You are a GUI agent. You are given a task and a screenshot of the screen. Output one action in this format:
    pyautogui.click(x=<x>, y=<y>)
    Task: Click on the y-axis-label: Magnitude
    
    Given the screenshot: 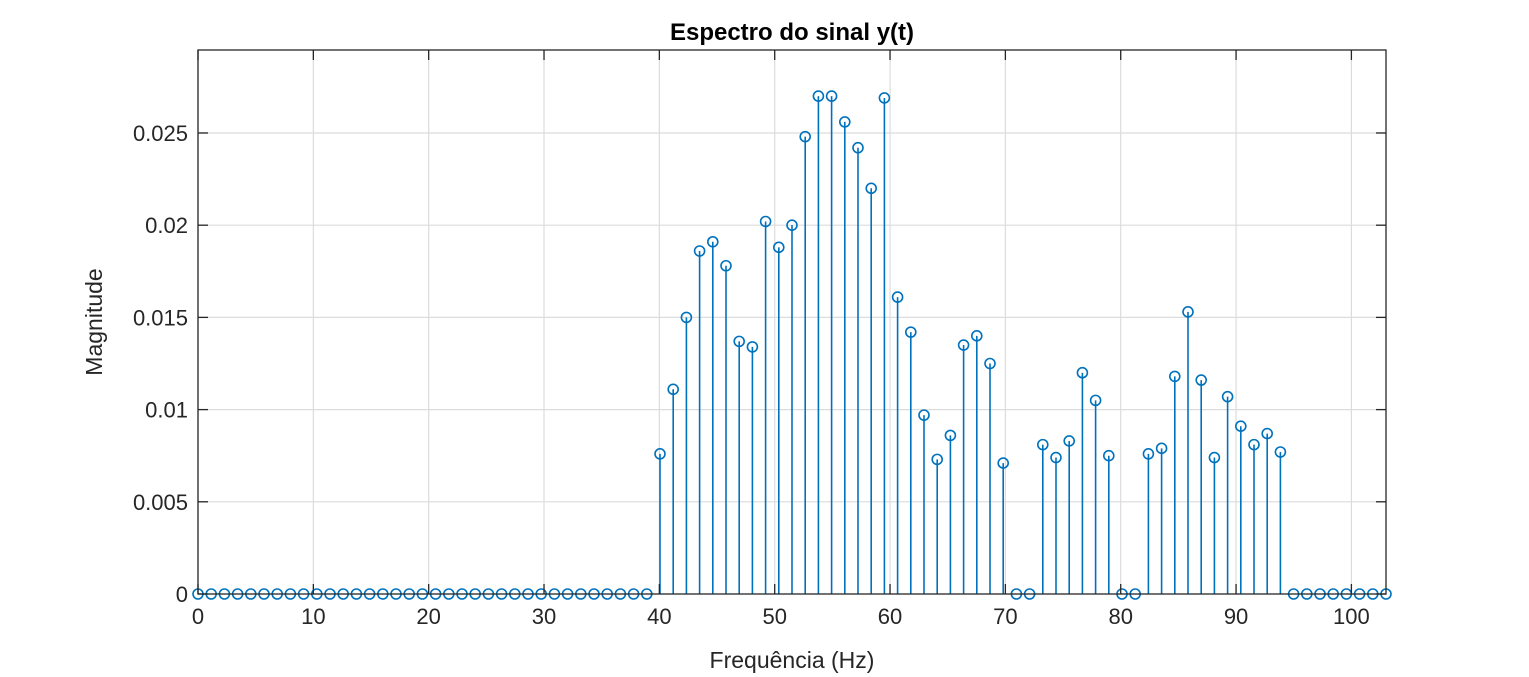 What is the action you would take?
    pyautogui.click(x=94, y=321)
    